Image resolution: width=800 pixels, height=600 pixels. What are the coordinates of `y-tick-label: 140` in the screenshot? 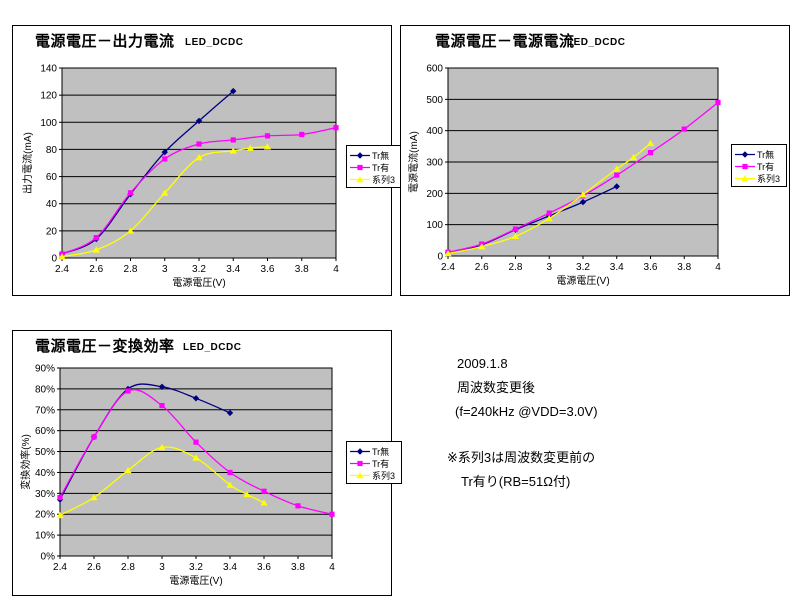 It's located at (48, 69).